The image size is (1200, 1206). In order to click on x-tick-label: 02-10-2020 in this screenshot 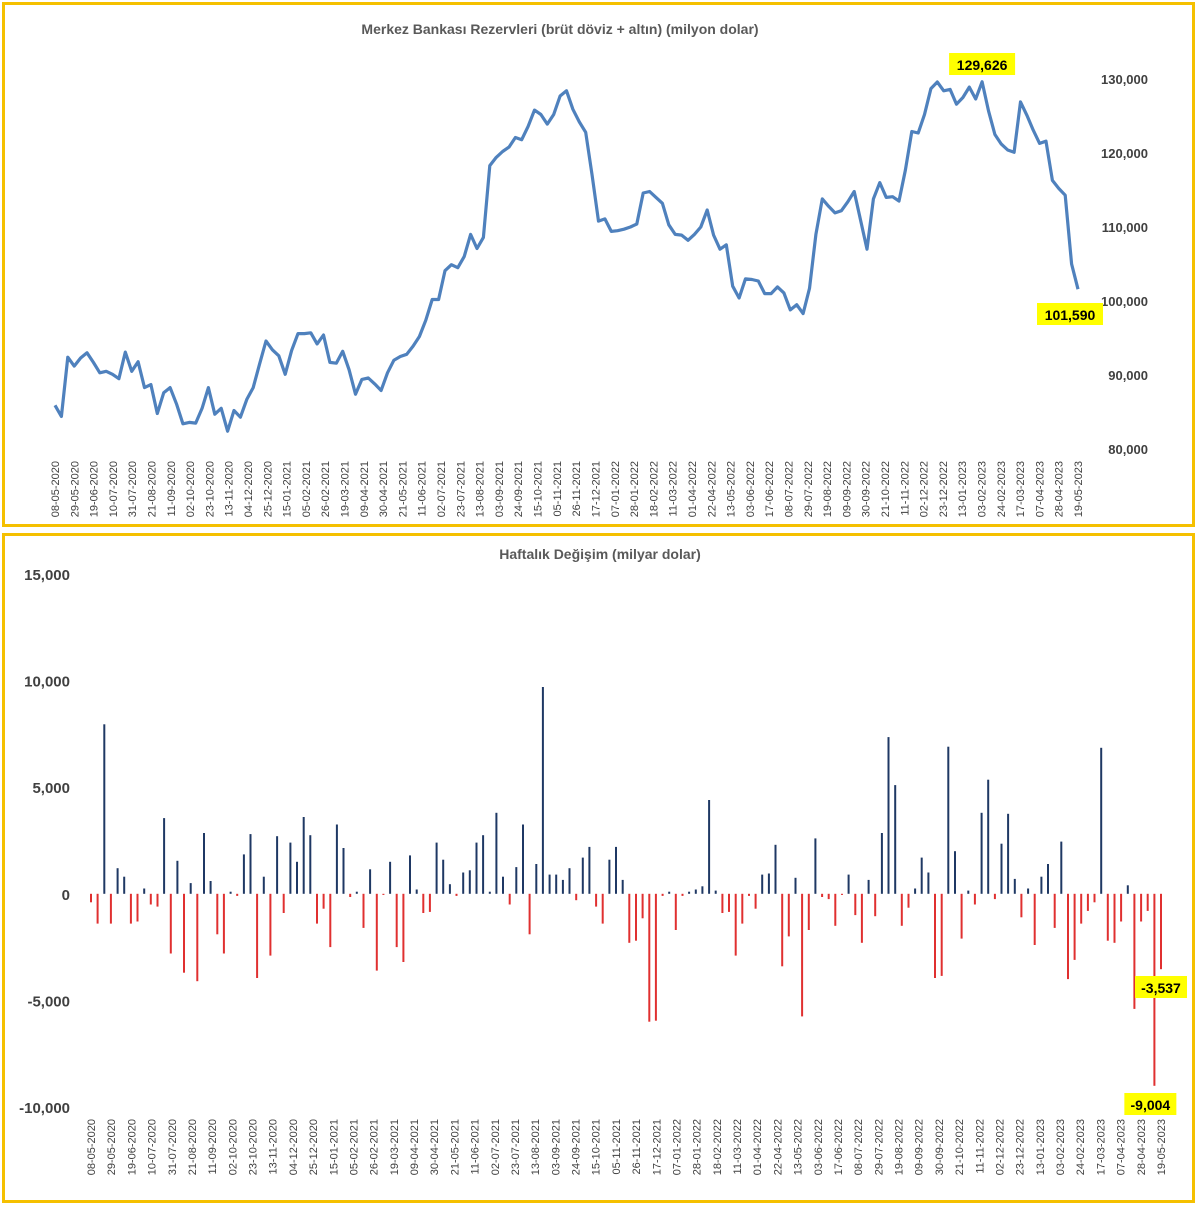, I will do `click(233, 1147)`.